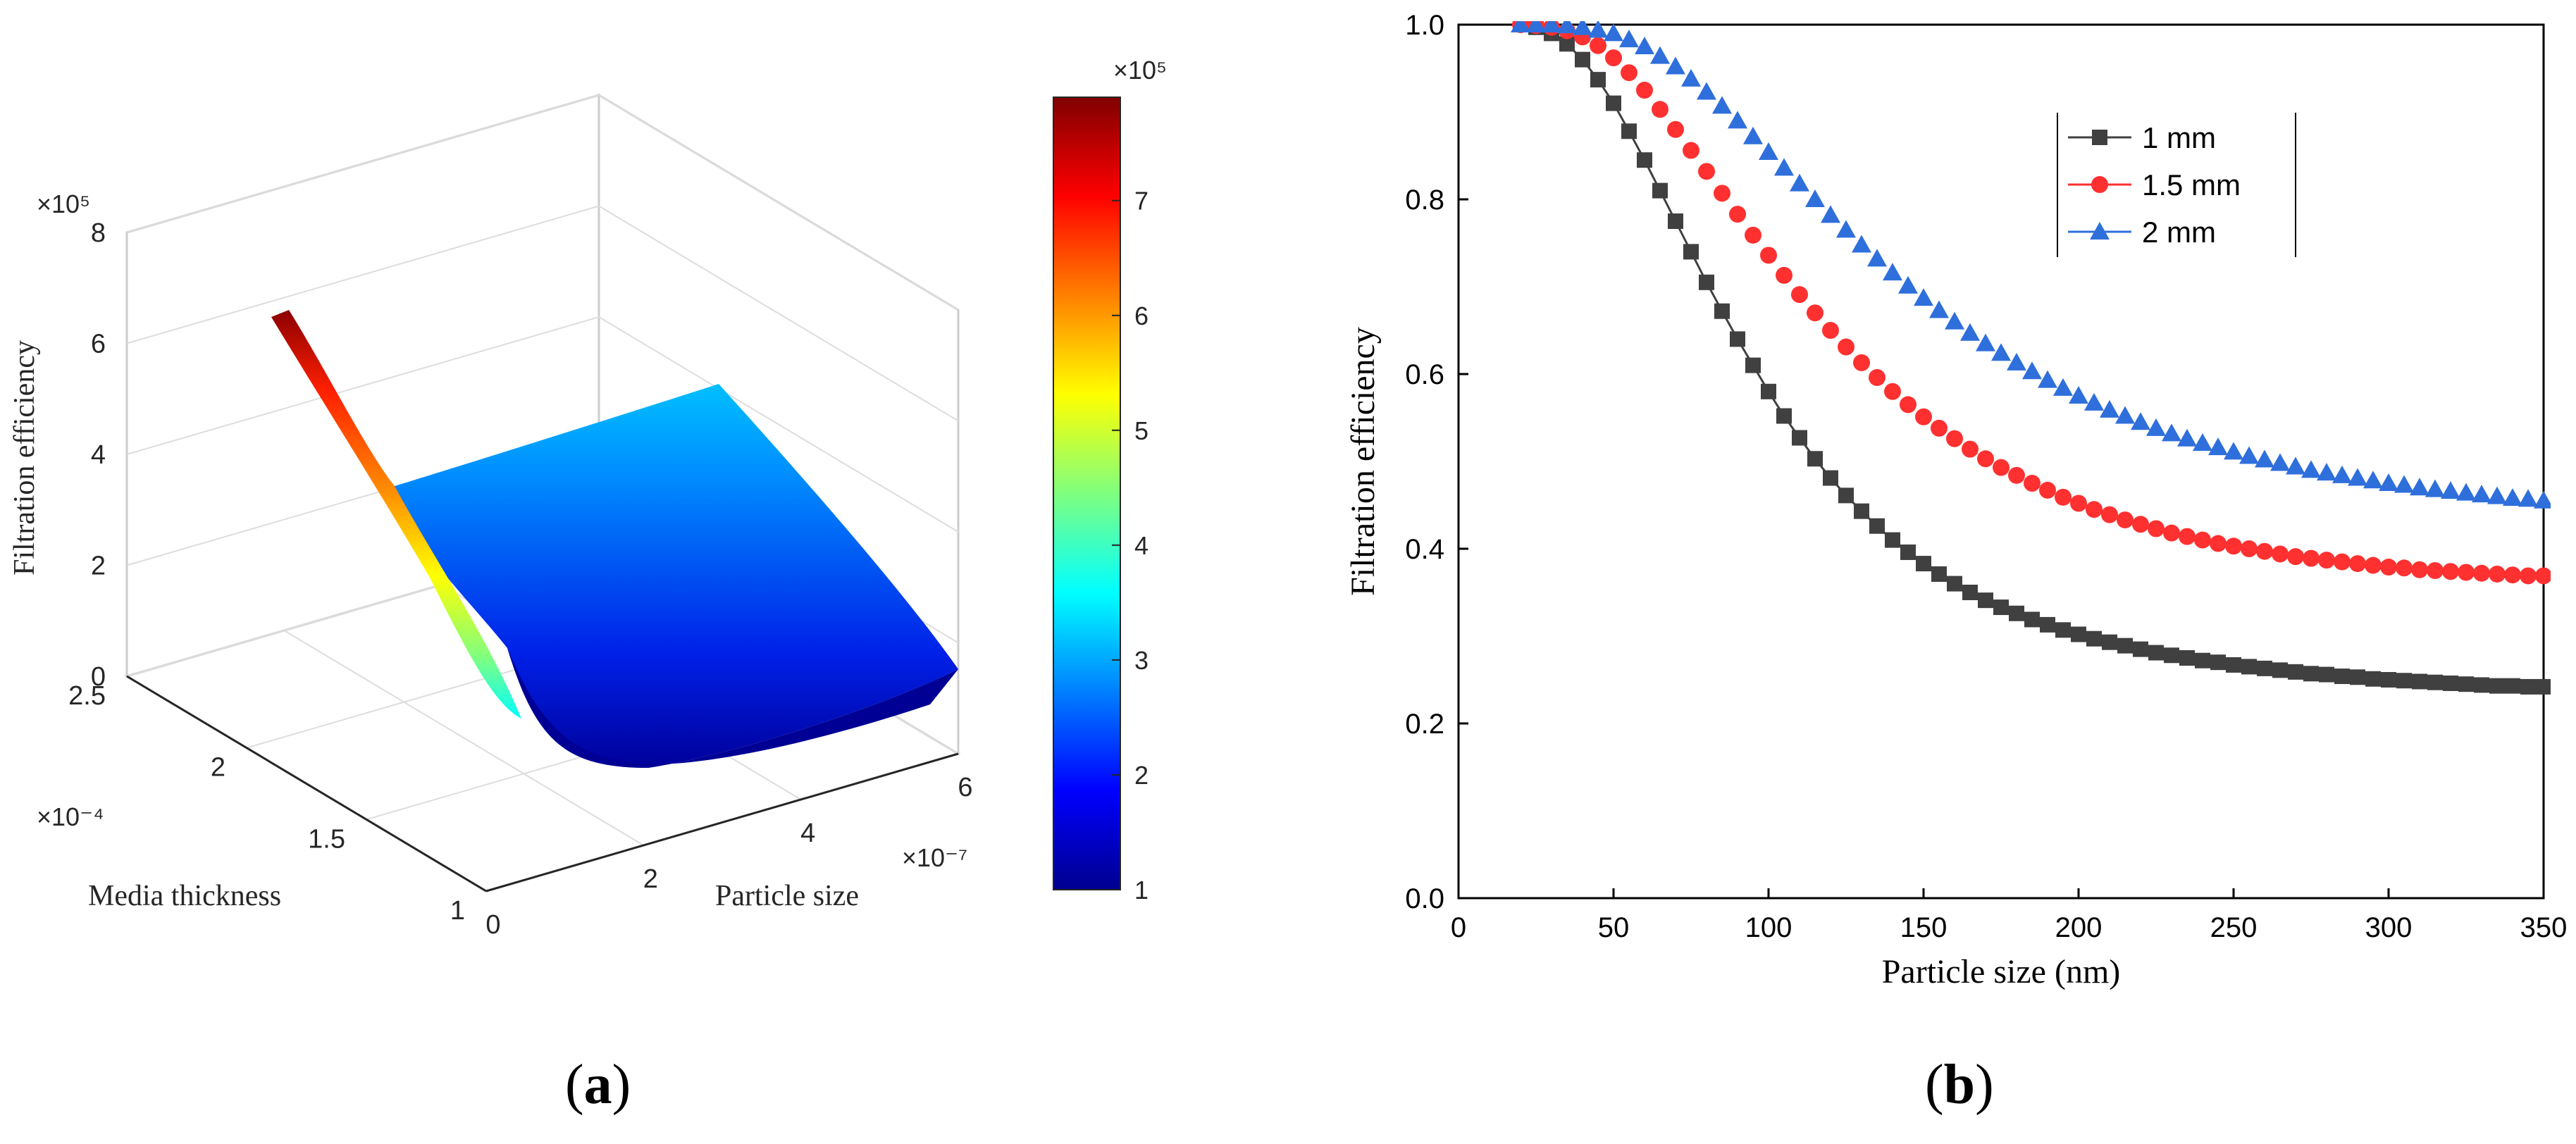  Describe the element at coordinates (1769, 928) in the screenshot. I see `x-tick-label: 100` at that location.